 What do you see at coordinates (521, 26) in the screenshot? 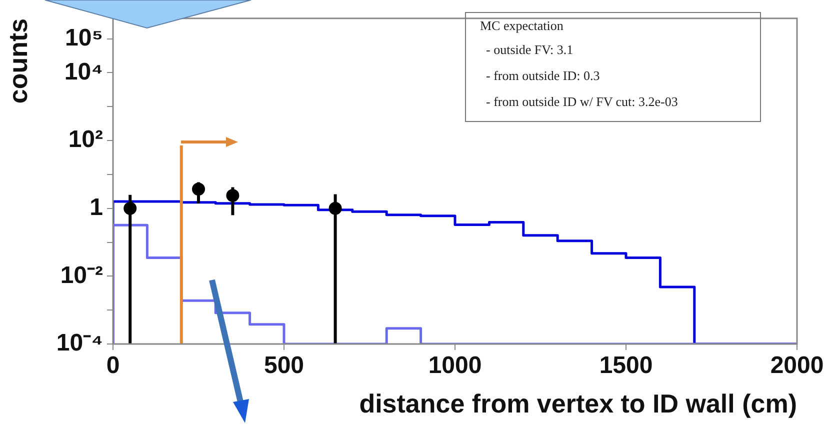
I see `annotation: MC expectation` at bounding box center [521, 26].